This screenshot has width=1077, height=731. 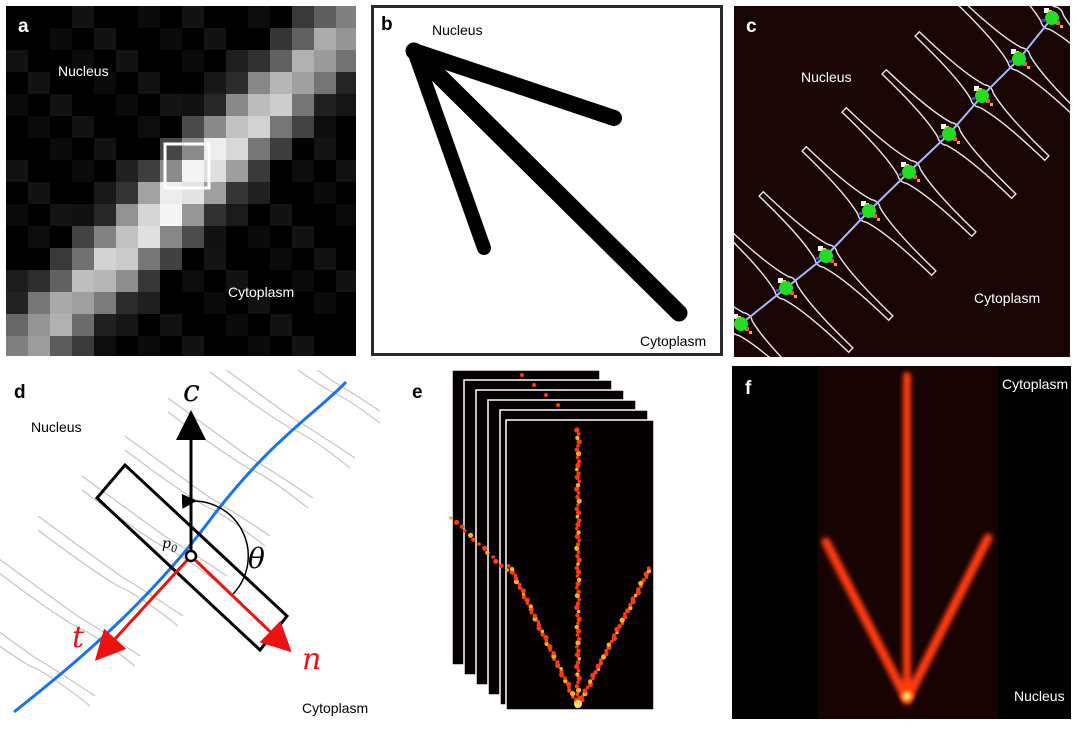 What do you see at coordinates (552, 540) in the screenshot?
I see `panel-e-stack` at bounding box center [552, 540].